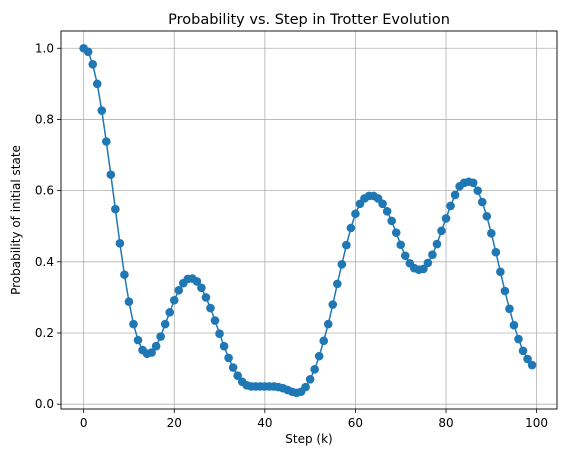  Describe the element at coordinates (44, 404) in the screenshot. I see `y-tick-label: 0.0` at that location.